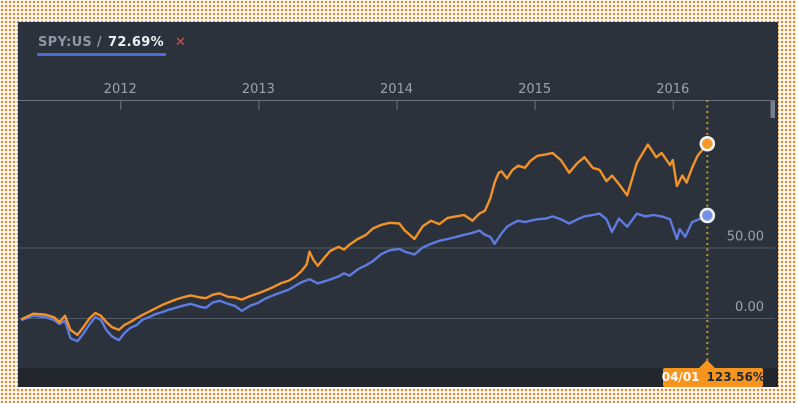 The width and height of the screenshot is (797, 403). I want to click on legend-item-spy-us: SPY:US / 72.69% ✕, so click(112, 42).